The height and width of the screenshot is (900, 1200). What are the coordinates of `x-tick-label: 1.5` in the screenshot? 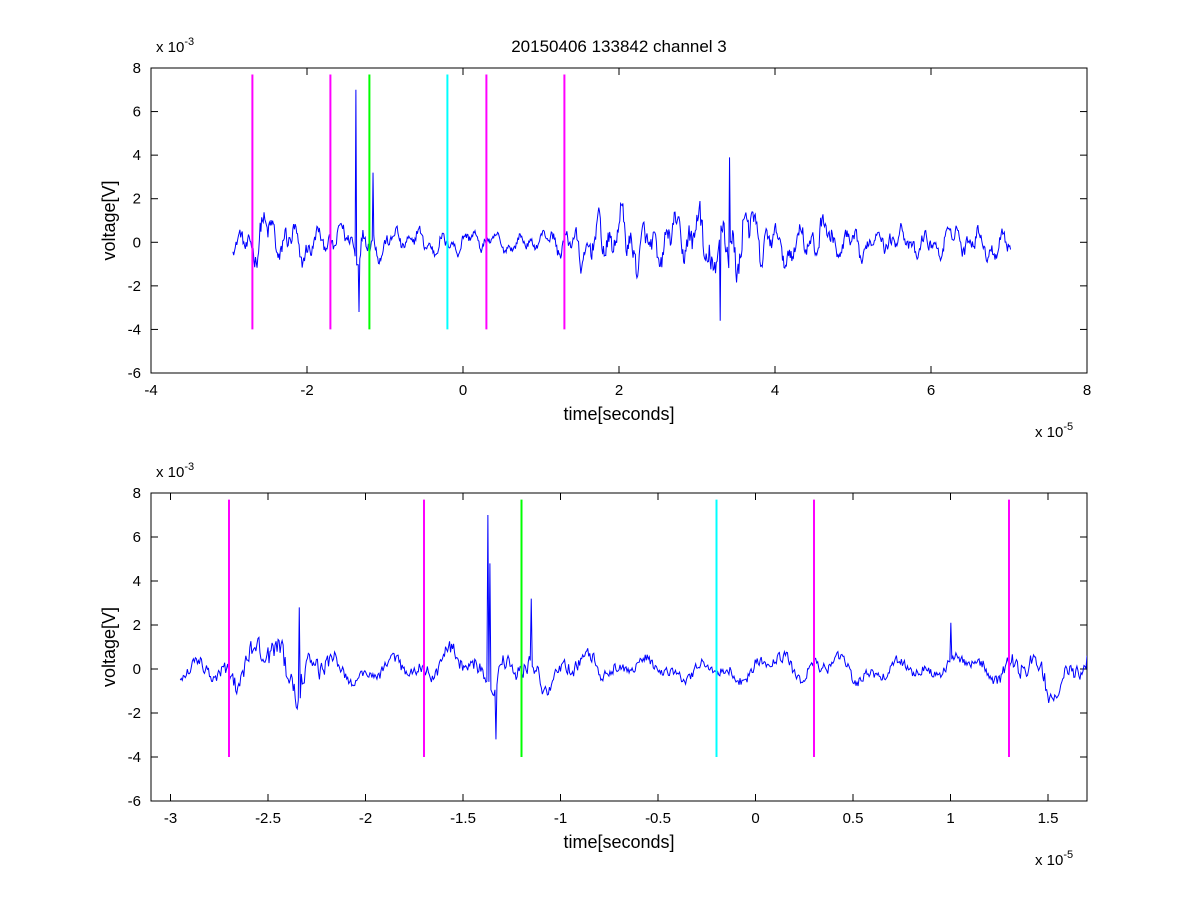 It's located at (1048, 818).